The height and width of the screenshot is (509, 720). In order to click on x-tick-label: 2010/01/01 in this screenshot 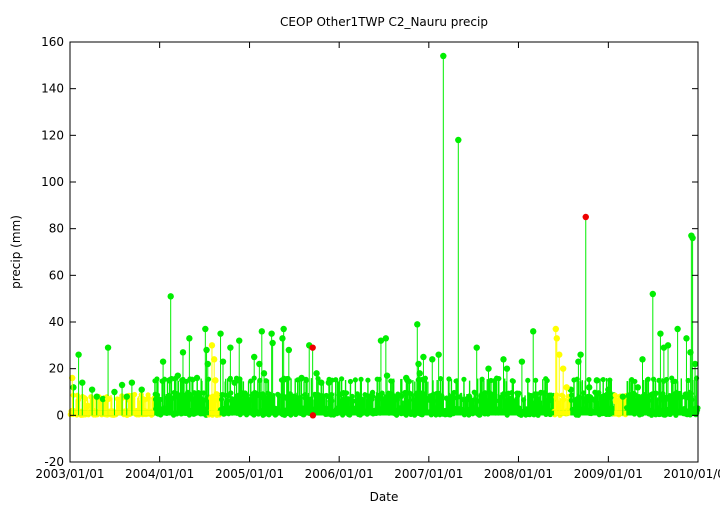, I will do `click(691, 474)`.